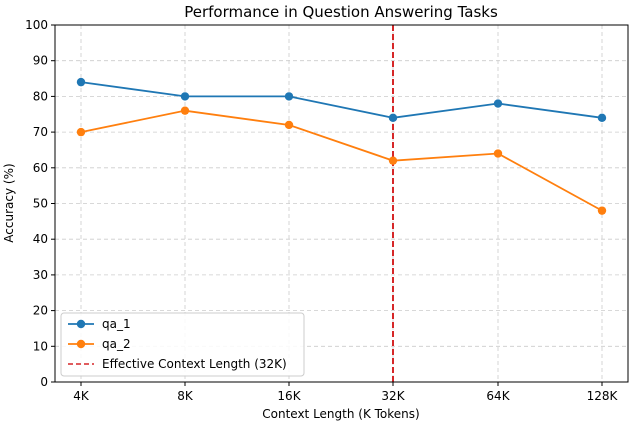 This screenshot has width=642, height=424. What do you see at coordinates (340, 414) in the screenshot?
I see `x-axis-label: Context Length (K Tokens)` at bounding box center [340, 414].